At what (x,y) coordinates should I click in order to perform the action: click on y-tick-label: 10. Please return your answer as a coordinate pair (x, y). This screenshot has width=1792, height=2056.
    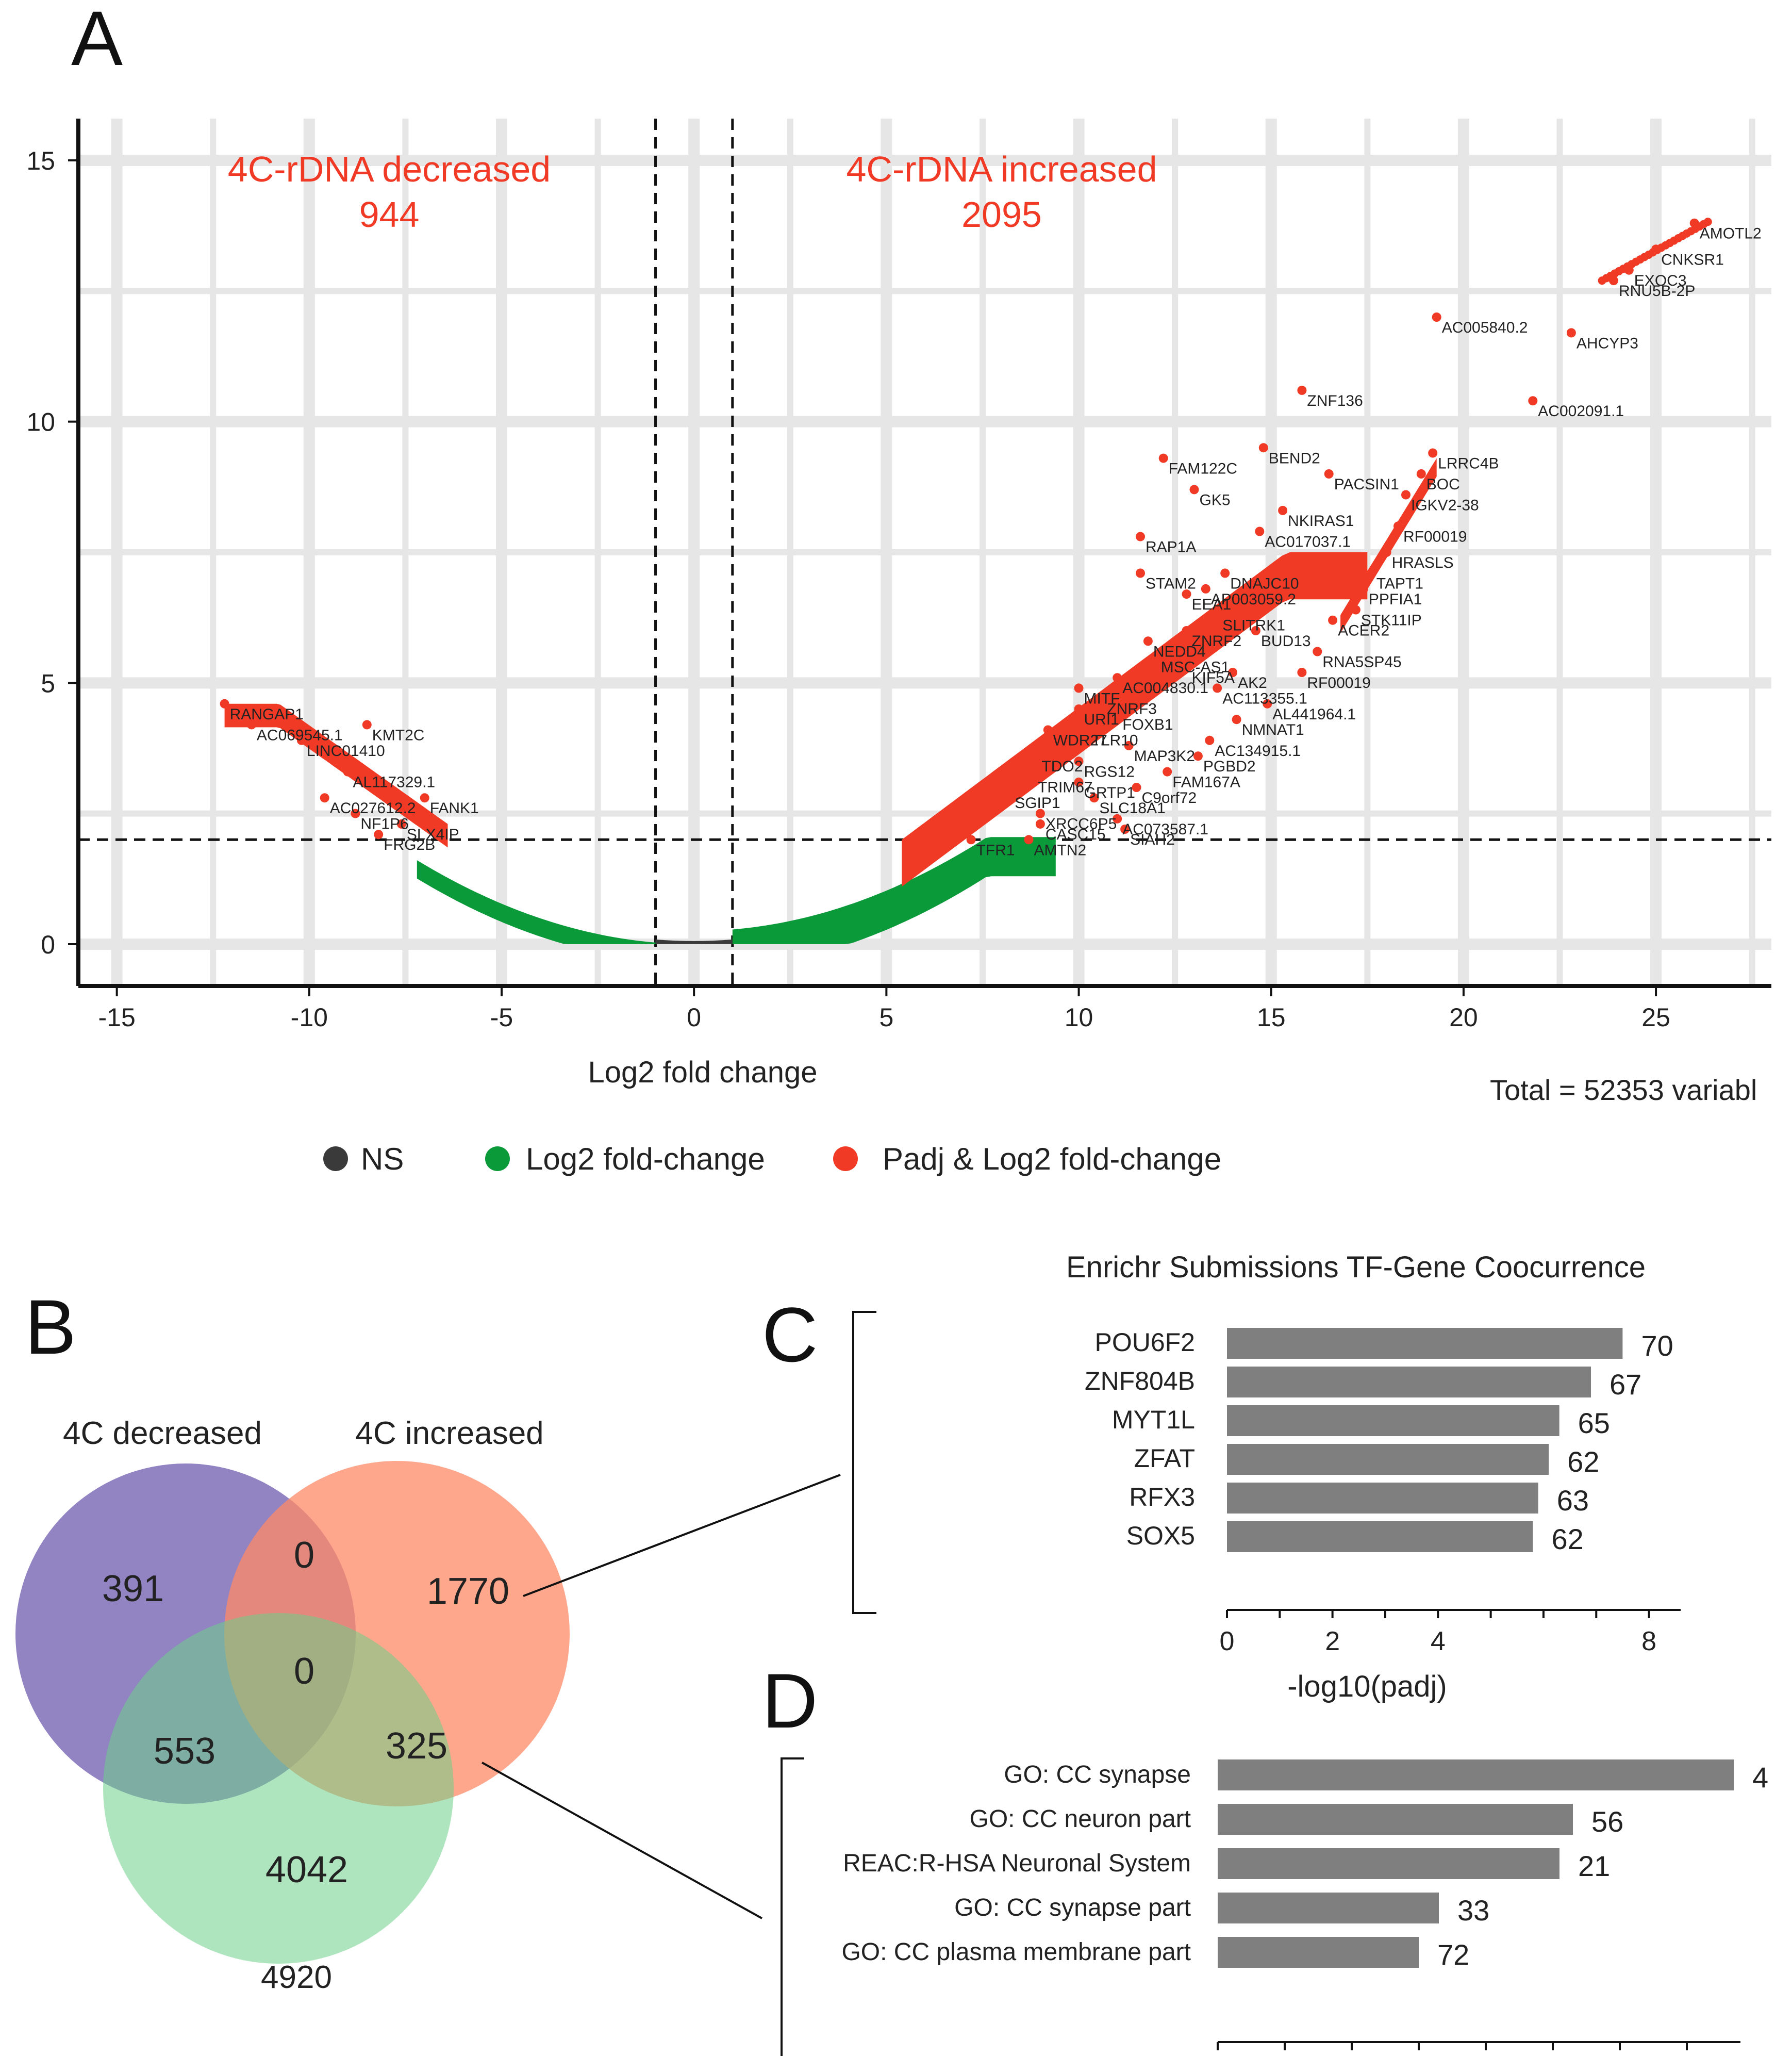
    Looking at the image, I should click on (40, 422).